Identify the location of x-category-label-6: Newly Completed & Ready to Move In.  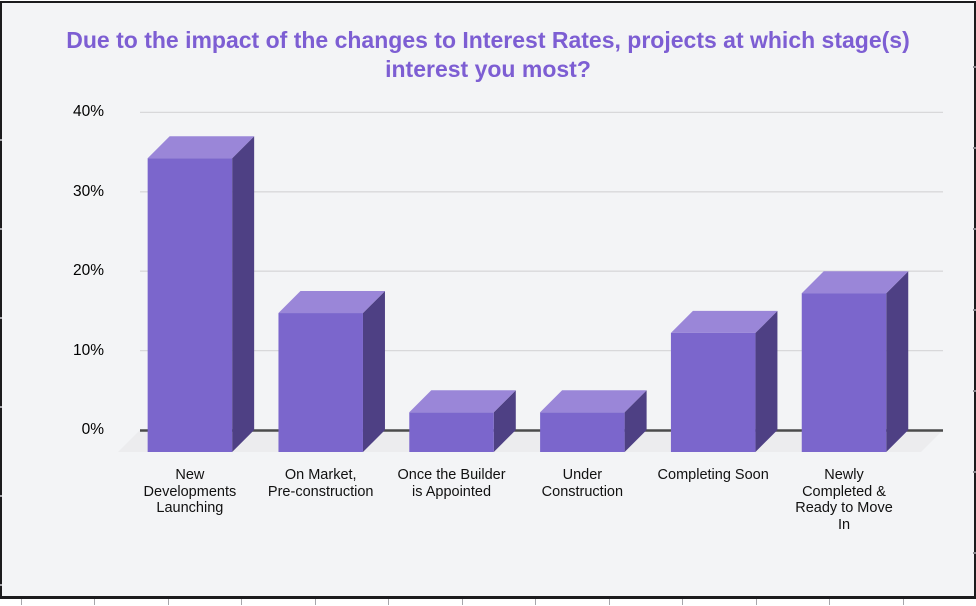
(844, 500).